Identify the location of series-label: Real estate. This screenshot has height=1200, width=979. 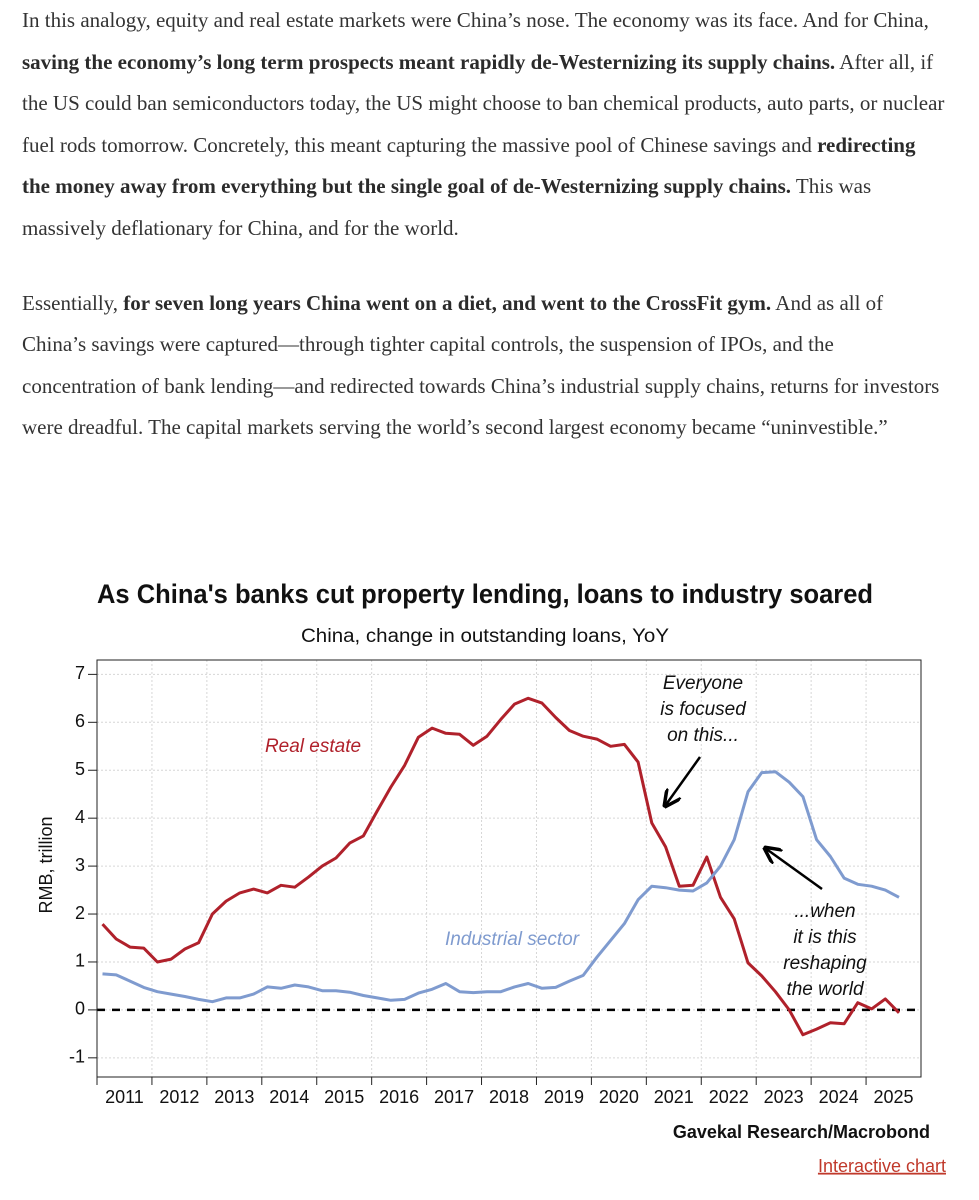
(313, 746).